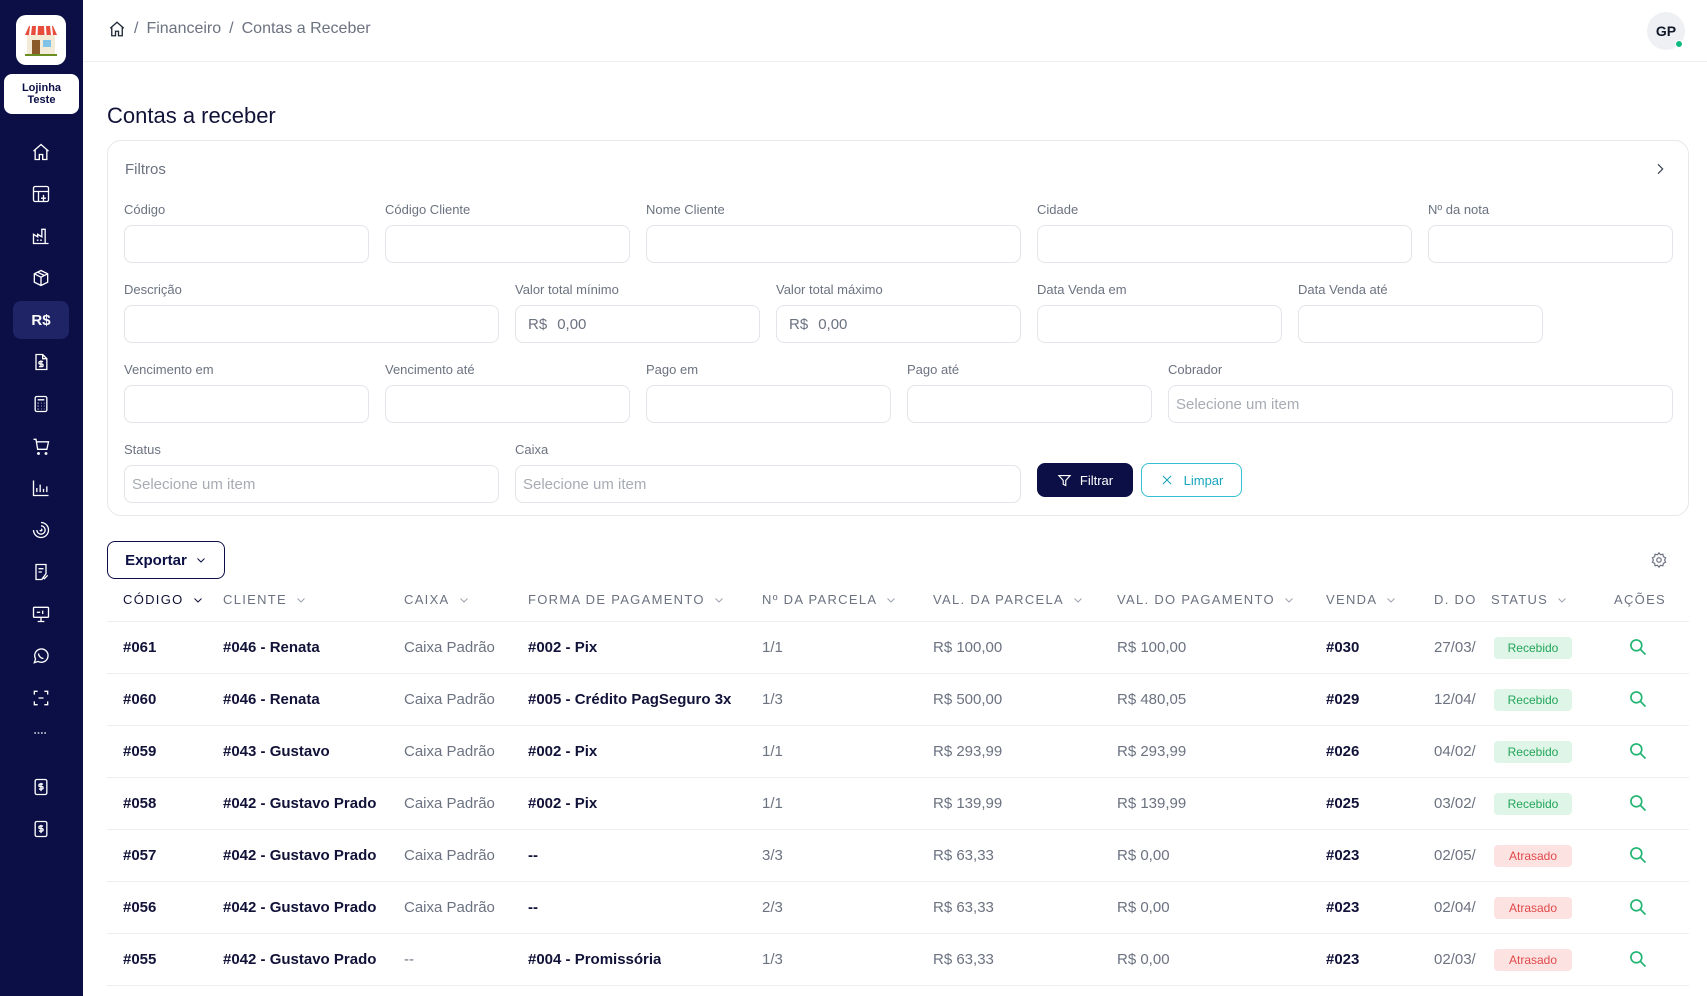 The width and height of the screenshot is (1707, 996). What do you see at coordinates (41, 530) in the screenshot?
I see `nav-target` at bounding box center [41, 530].